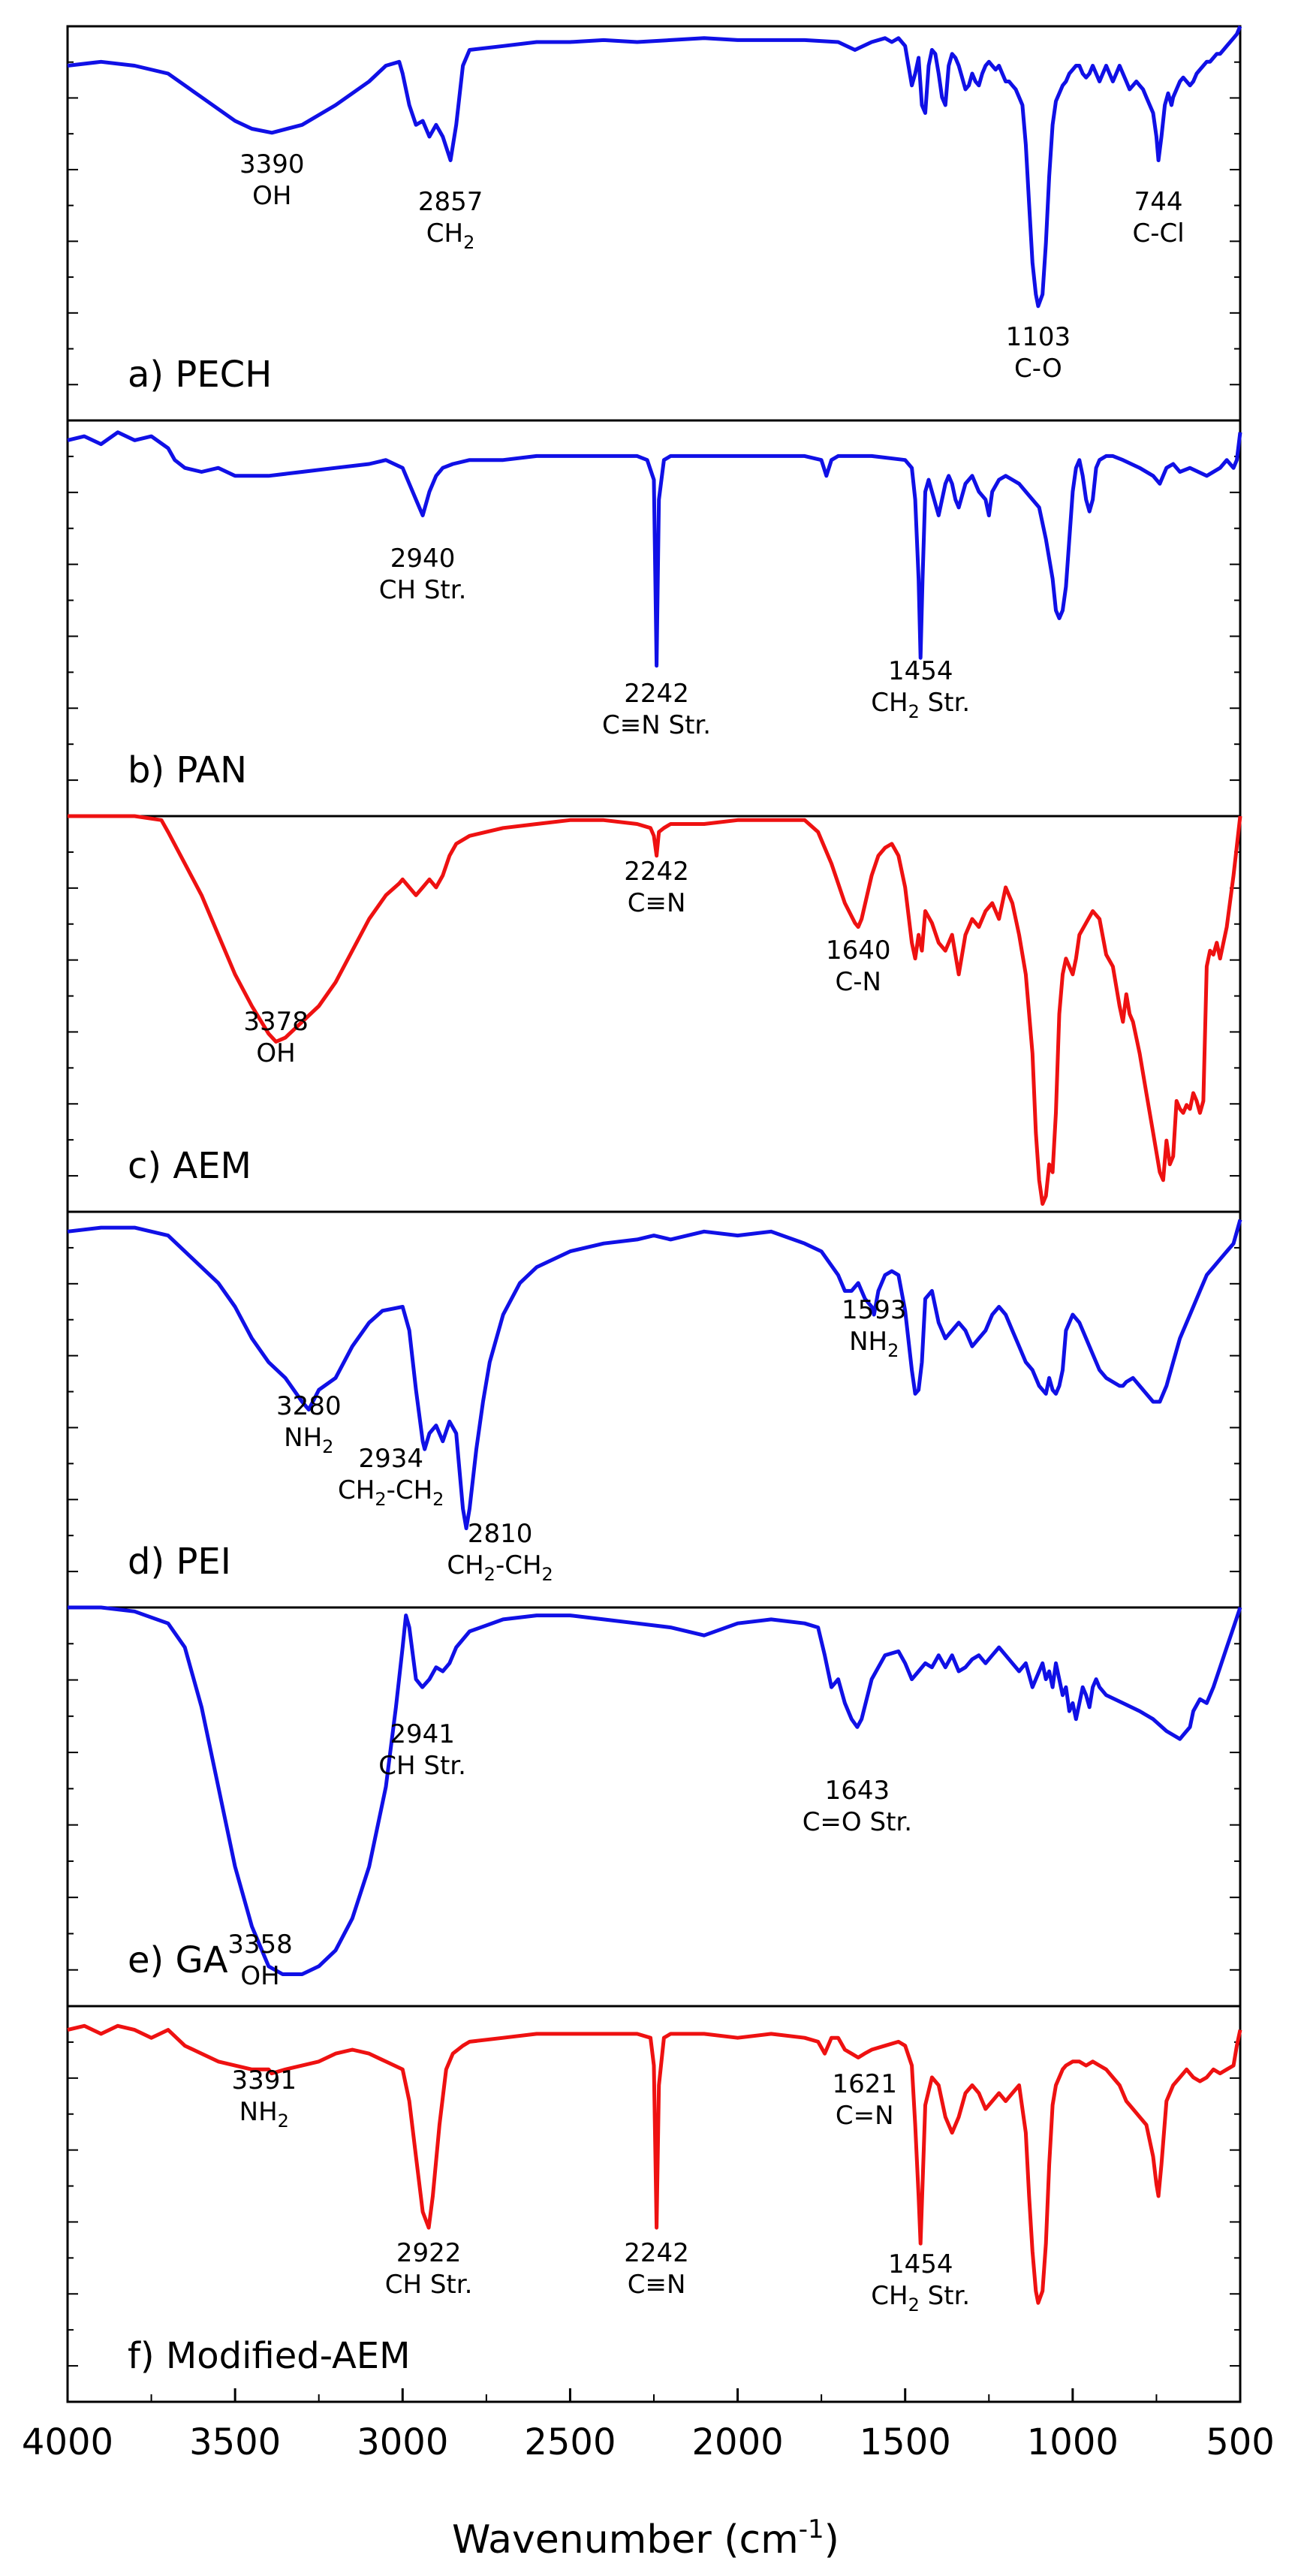  Describe the element at coordinates (1038, 369) in the screenshot. I see `peak-assignment: C-O` at that location.